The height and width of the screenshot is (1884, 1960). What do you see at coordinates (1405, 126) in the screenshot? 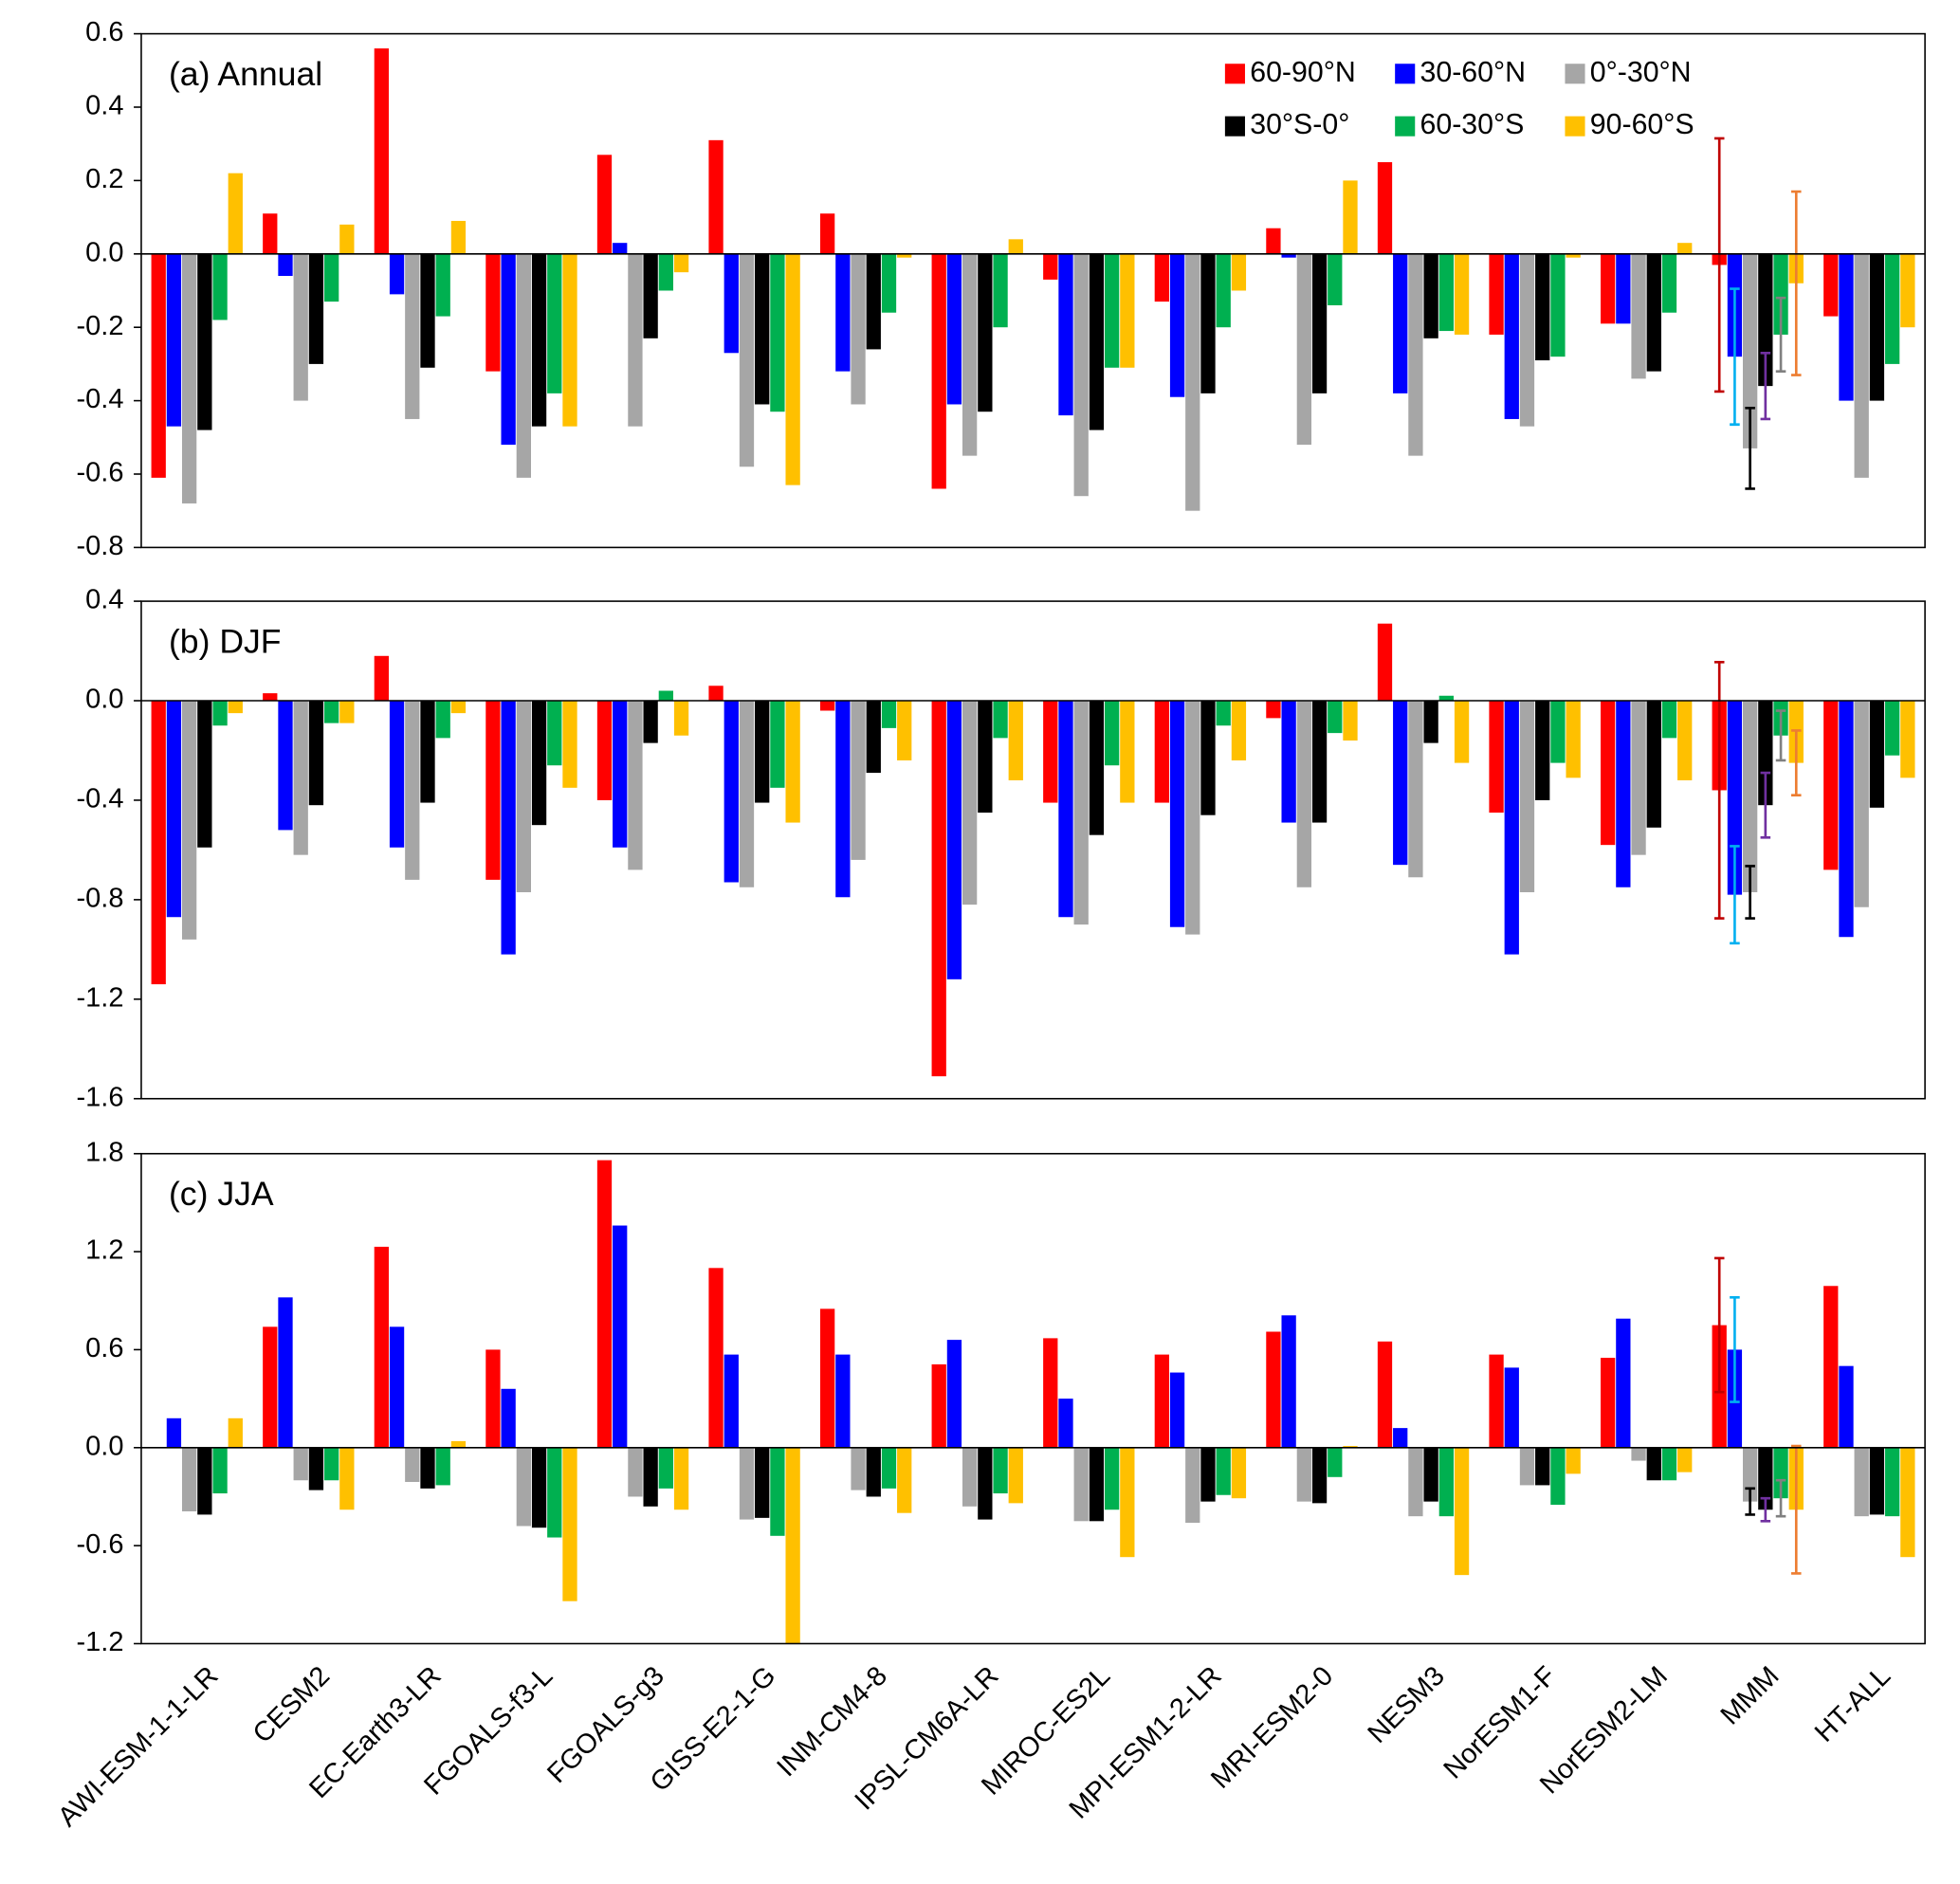
I see `legend-swatch` at bounding box center [1405, 126].